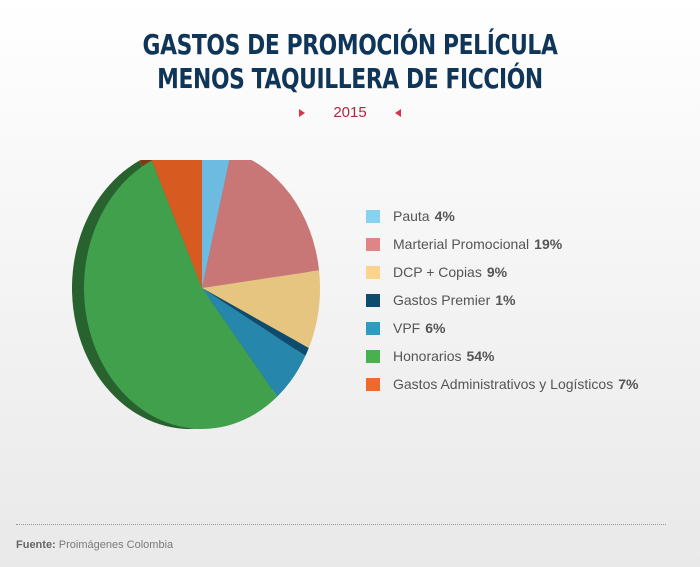 This screenshot has height=567, width=700. Describe the element at coordinates (628, 384) in the screenshot. I see `legend-percent: 7%` at that location.